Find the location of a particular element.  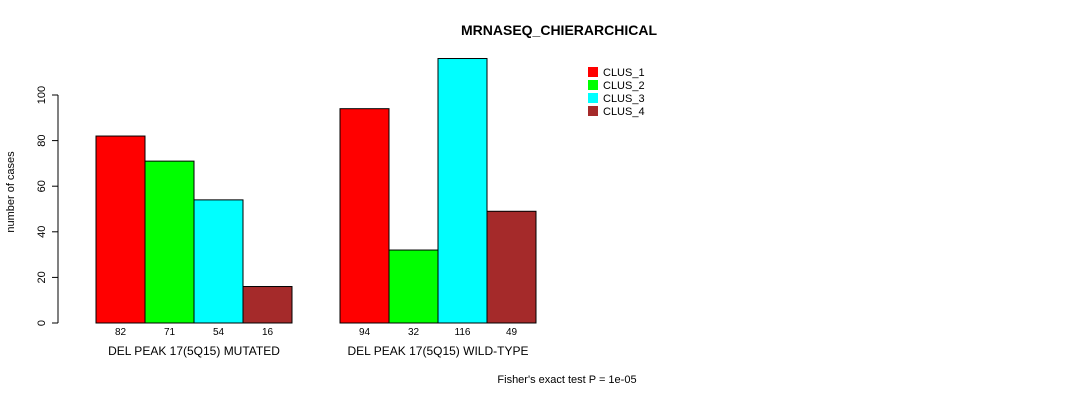

y-axis-label: number of cases is located at coordinates (11, 192).